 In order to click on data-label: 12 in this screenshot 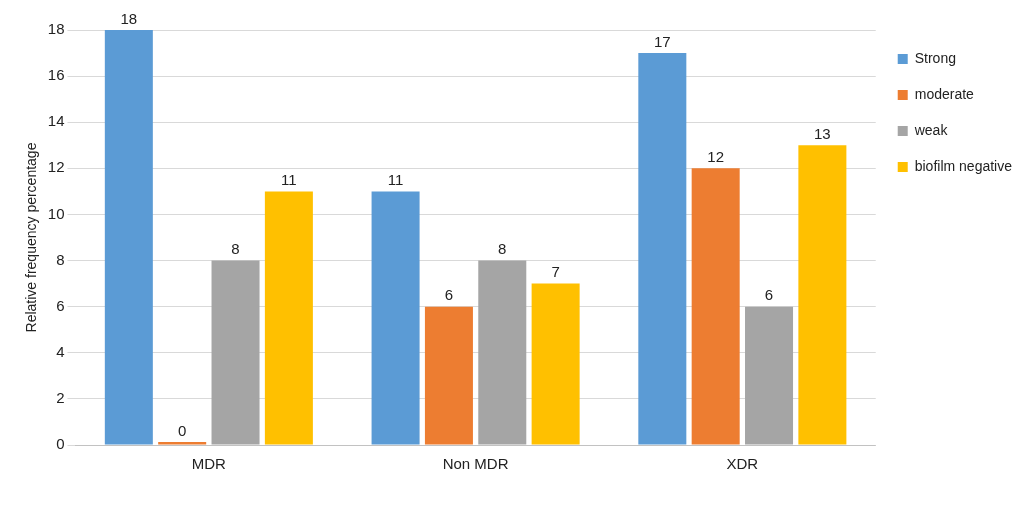, I will do `click(716, 156)`.